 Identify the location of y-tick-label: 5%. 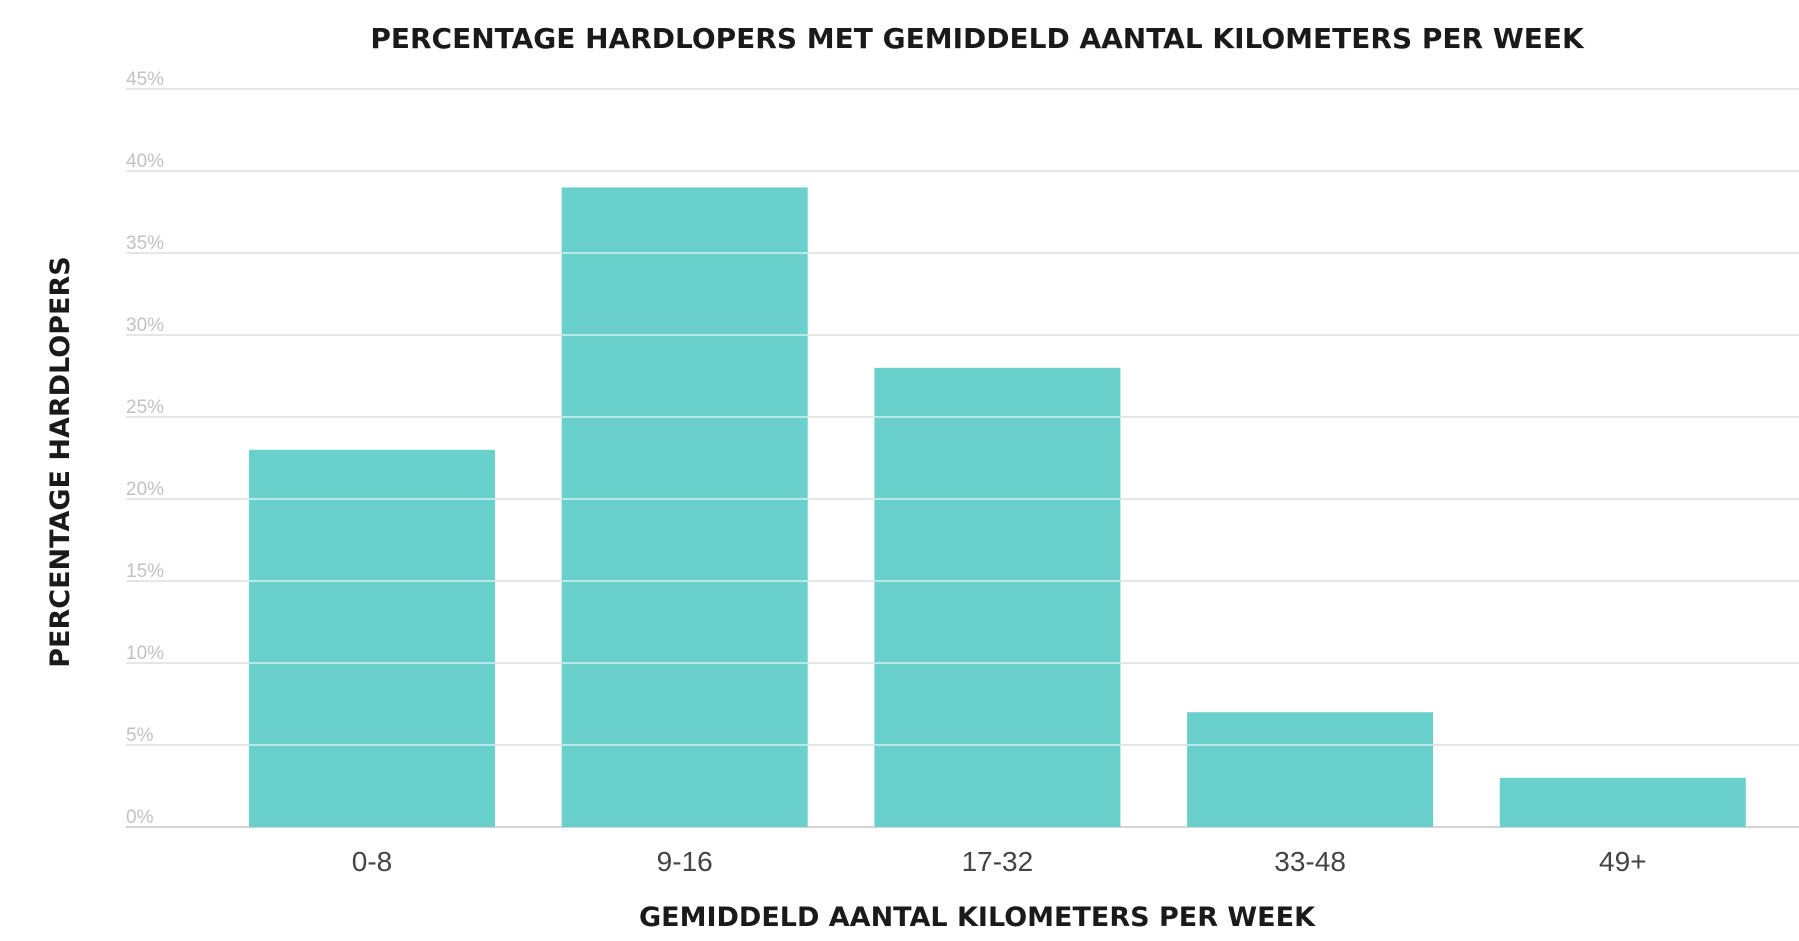
(140, 735).